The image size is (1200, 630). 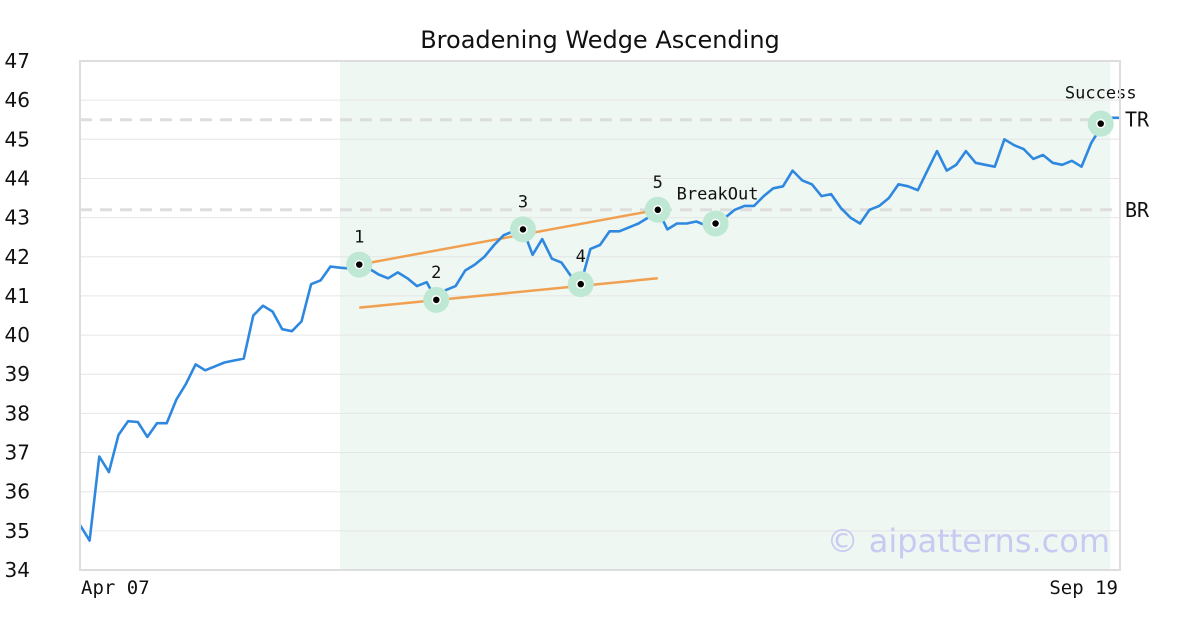 I want to click on y-tick-label: 34, so click(x=17, y=570).